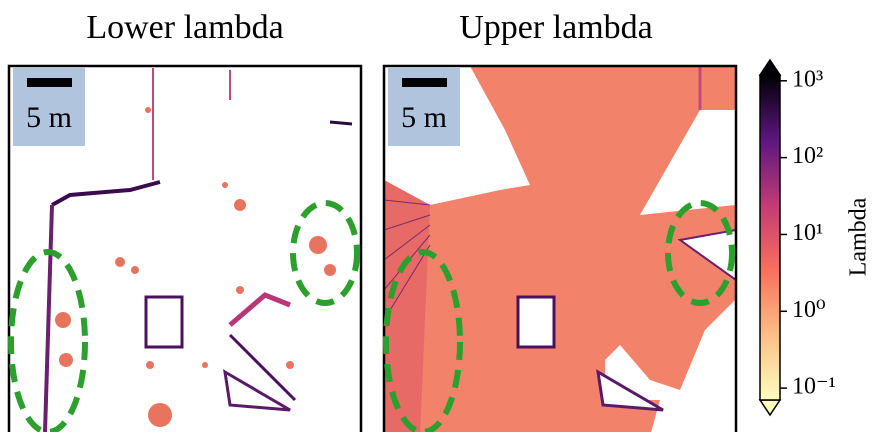 The height and width of the screenshot is (432, 890). I want to click on tick-label: 10¹, so click(807, 233).